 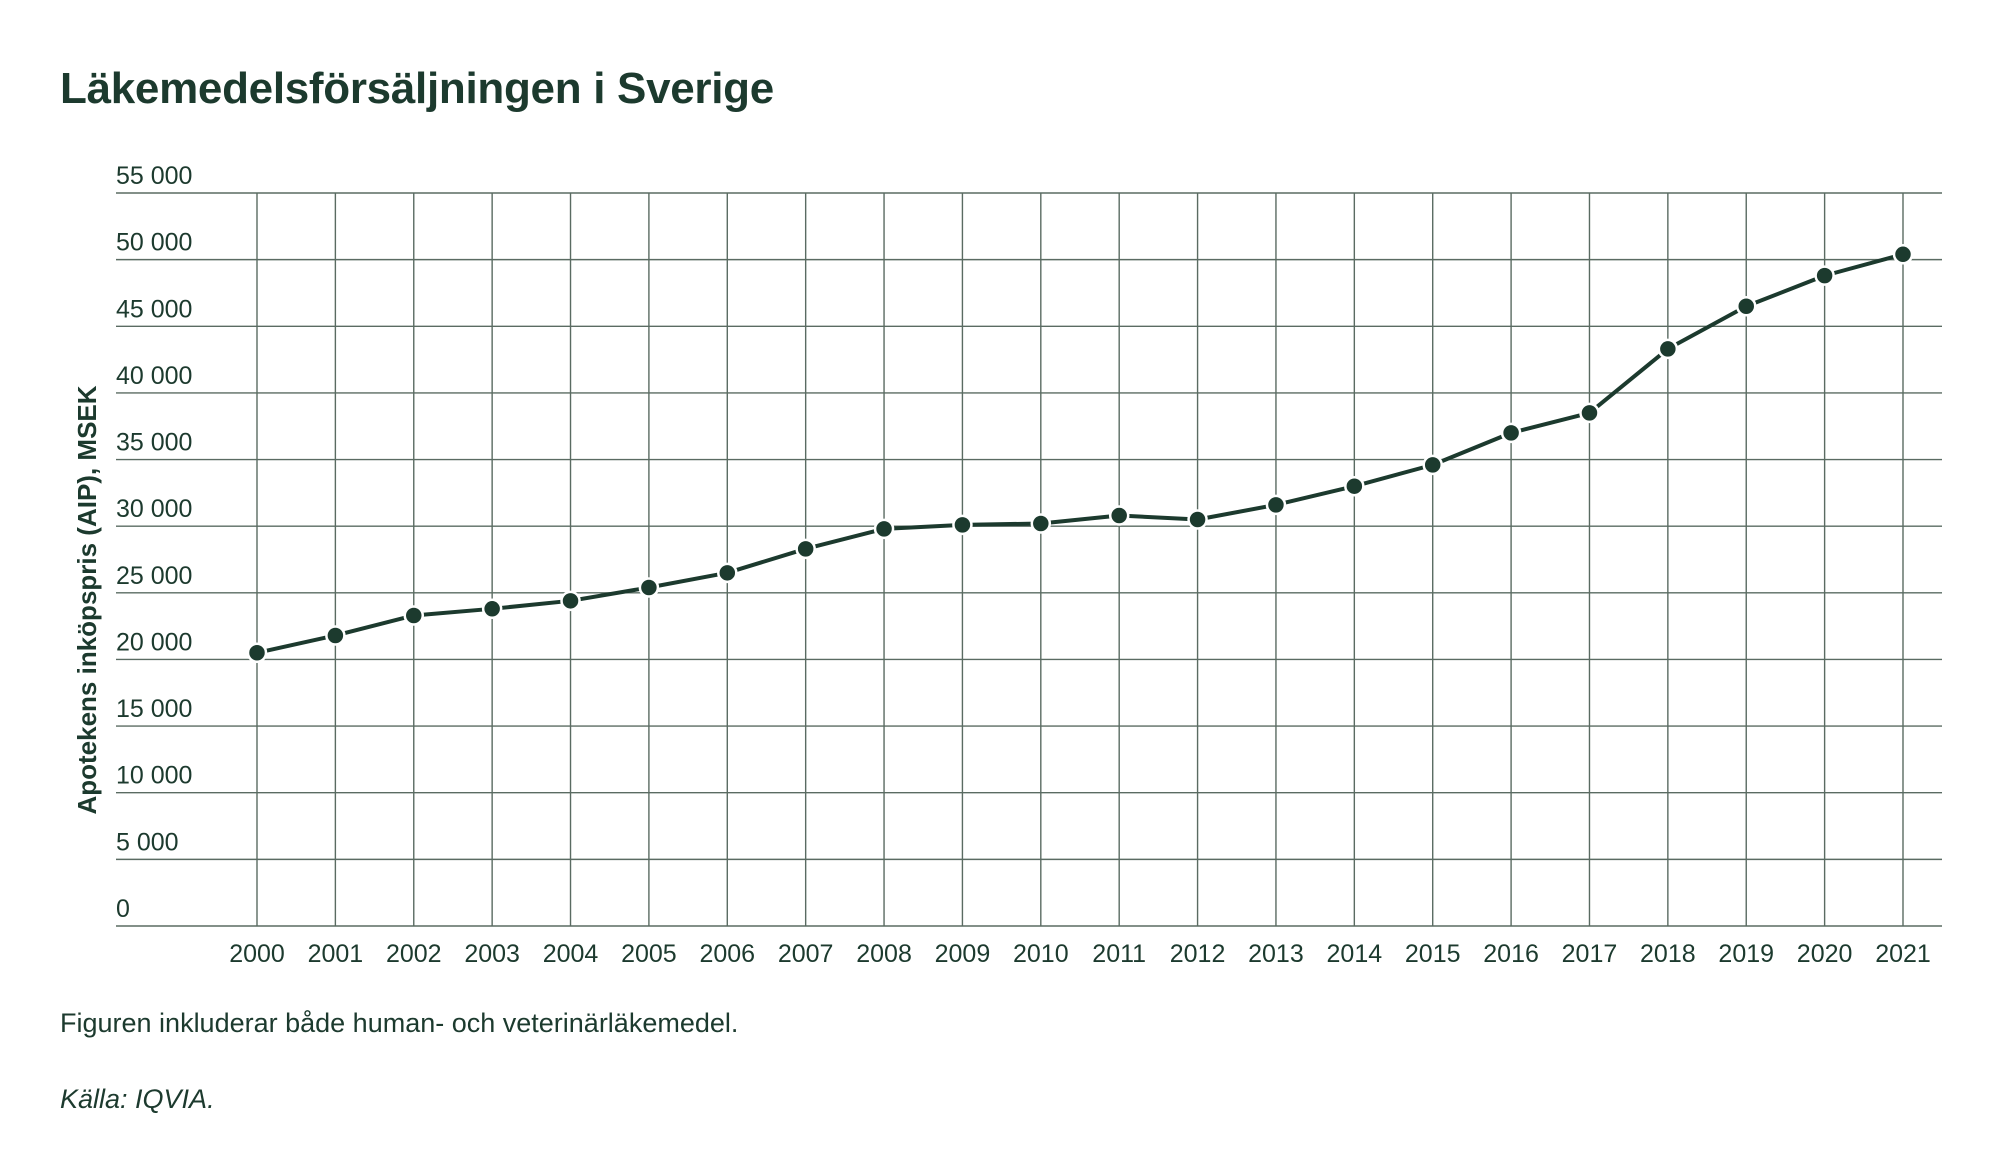 What do you see at coordinates (417, 88) in the screenshot?
I see `chart-title: Läkemedelsförsäljningen i Sverige` at bounding box center [417, 88].